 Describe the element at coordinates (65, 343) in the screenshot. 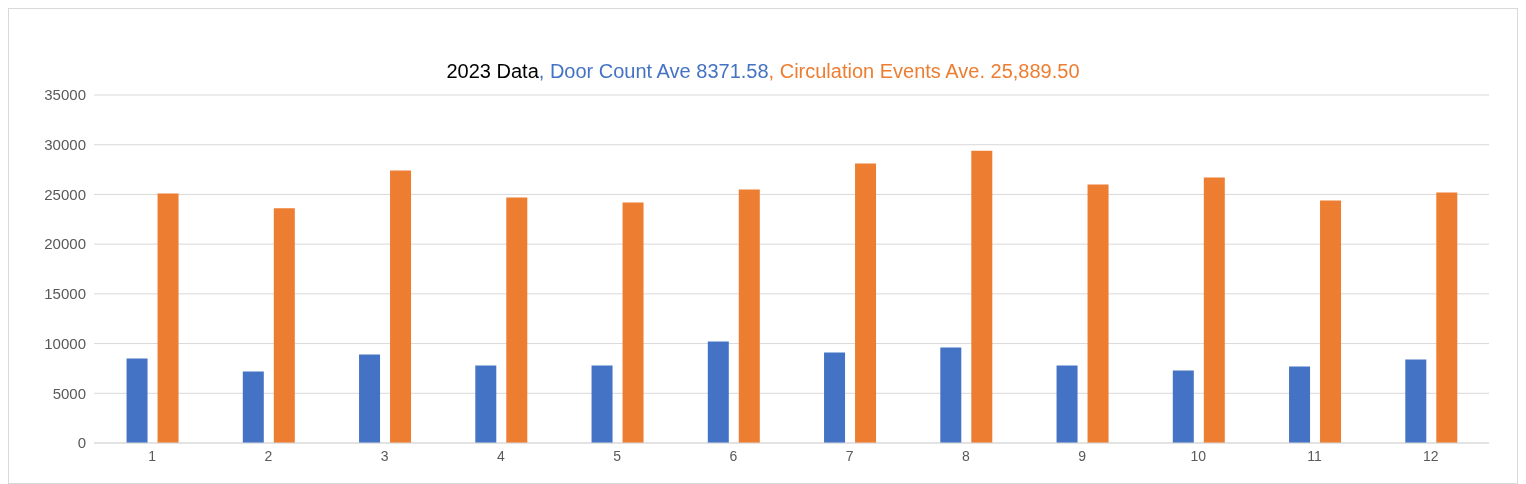

I see `y-tick-label: 10000` at that location.